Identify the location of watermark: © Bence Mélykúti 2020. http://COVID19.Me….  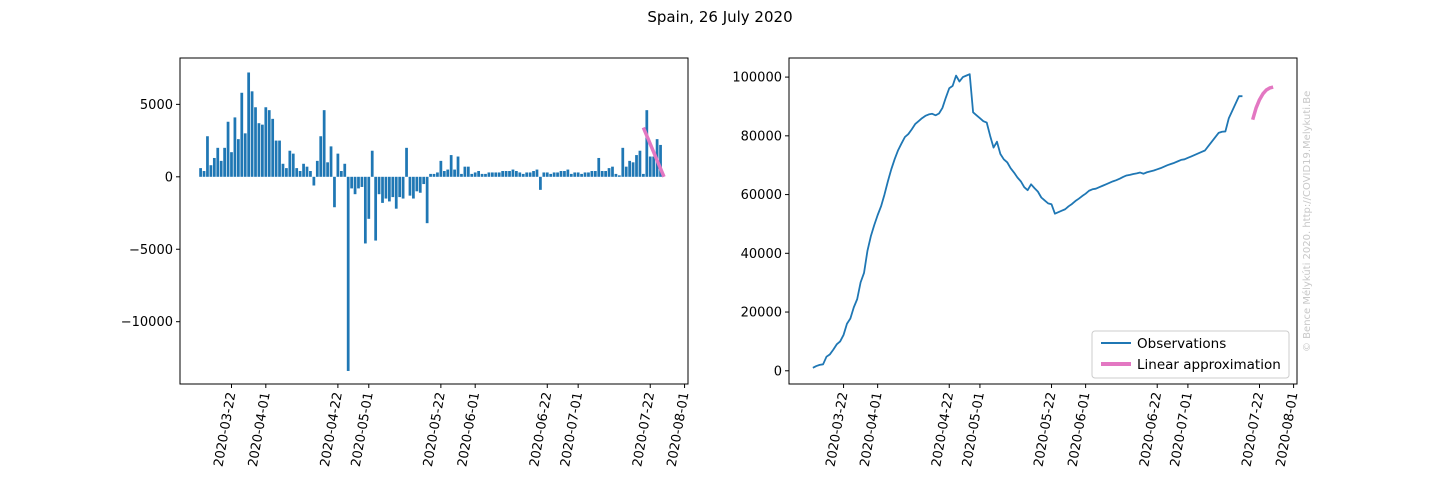
(1307, 221).